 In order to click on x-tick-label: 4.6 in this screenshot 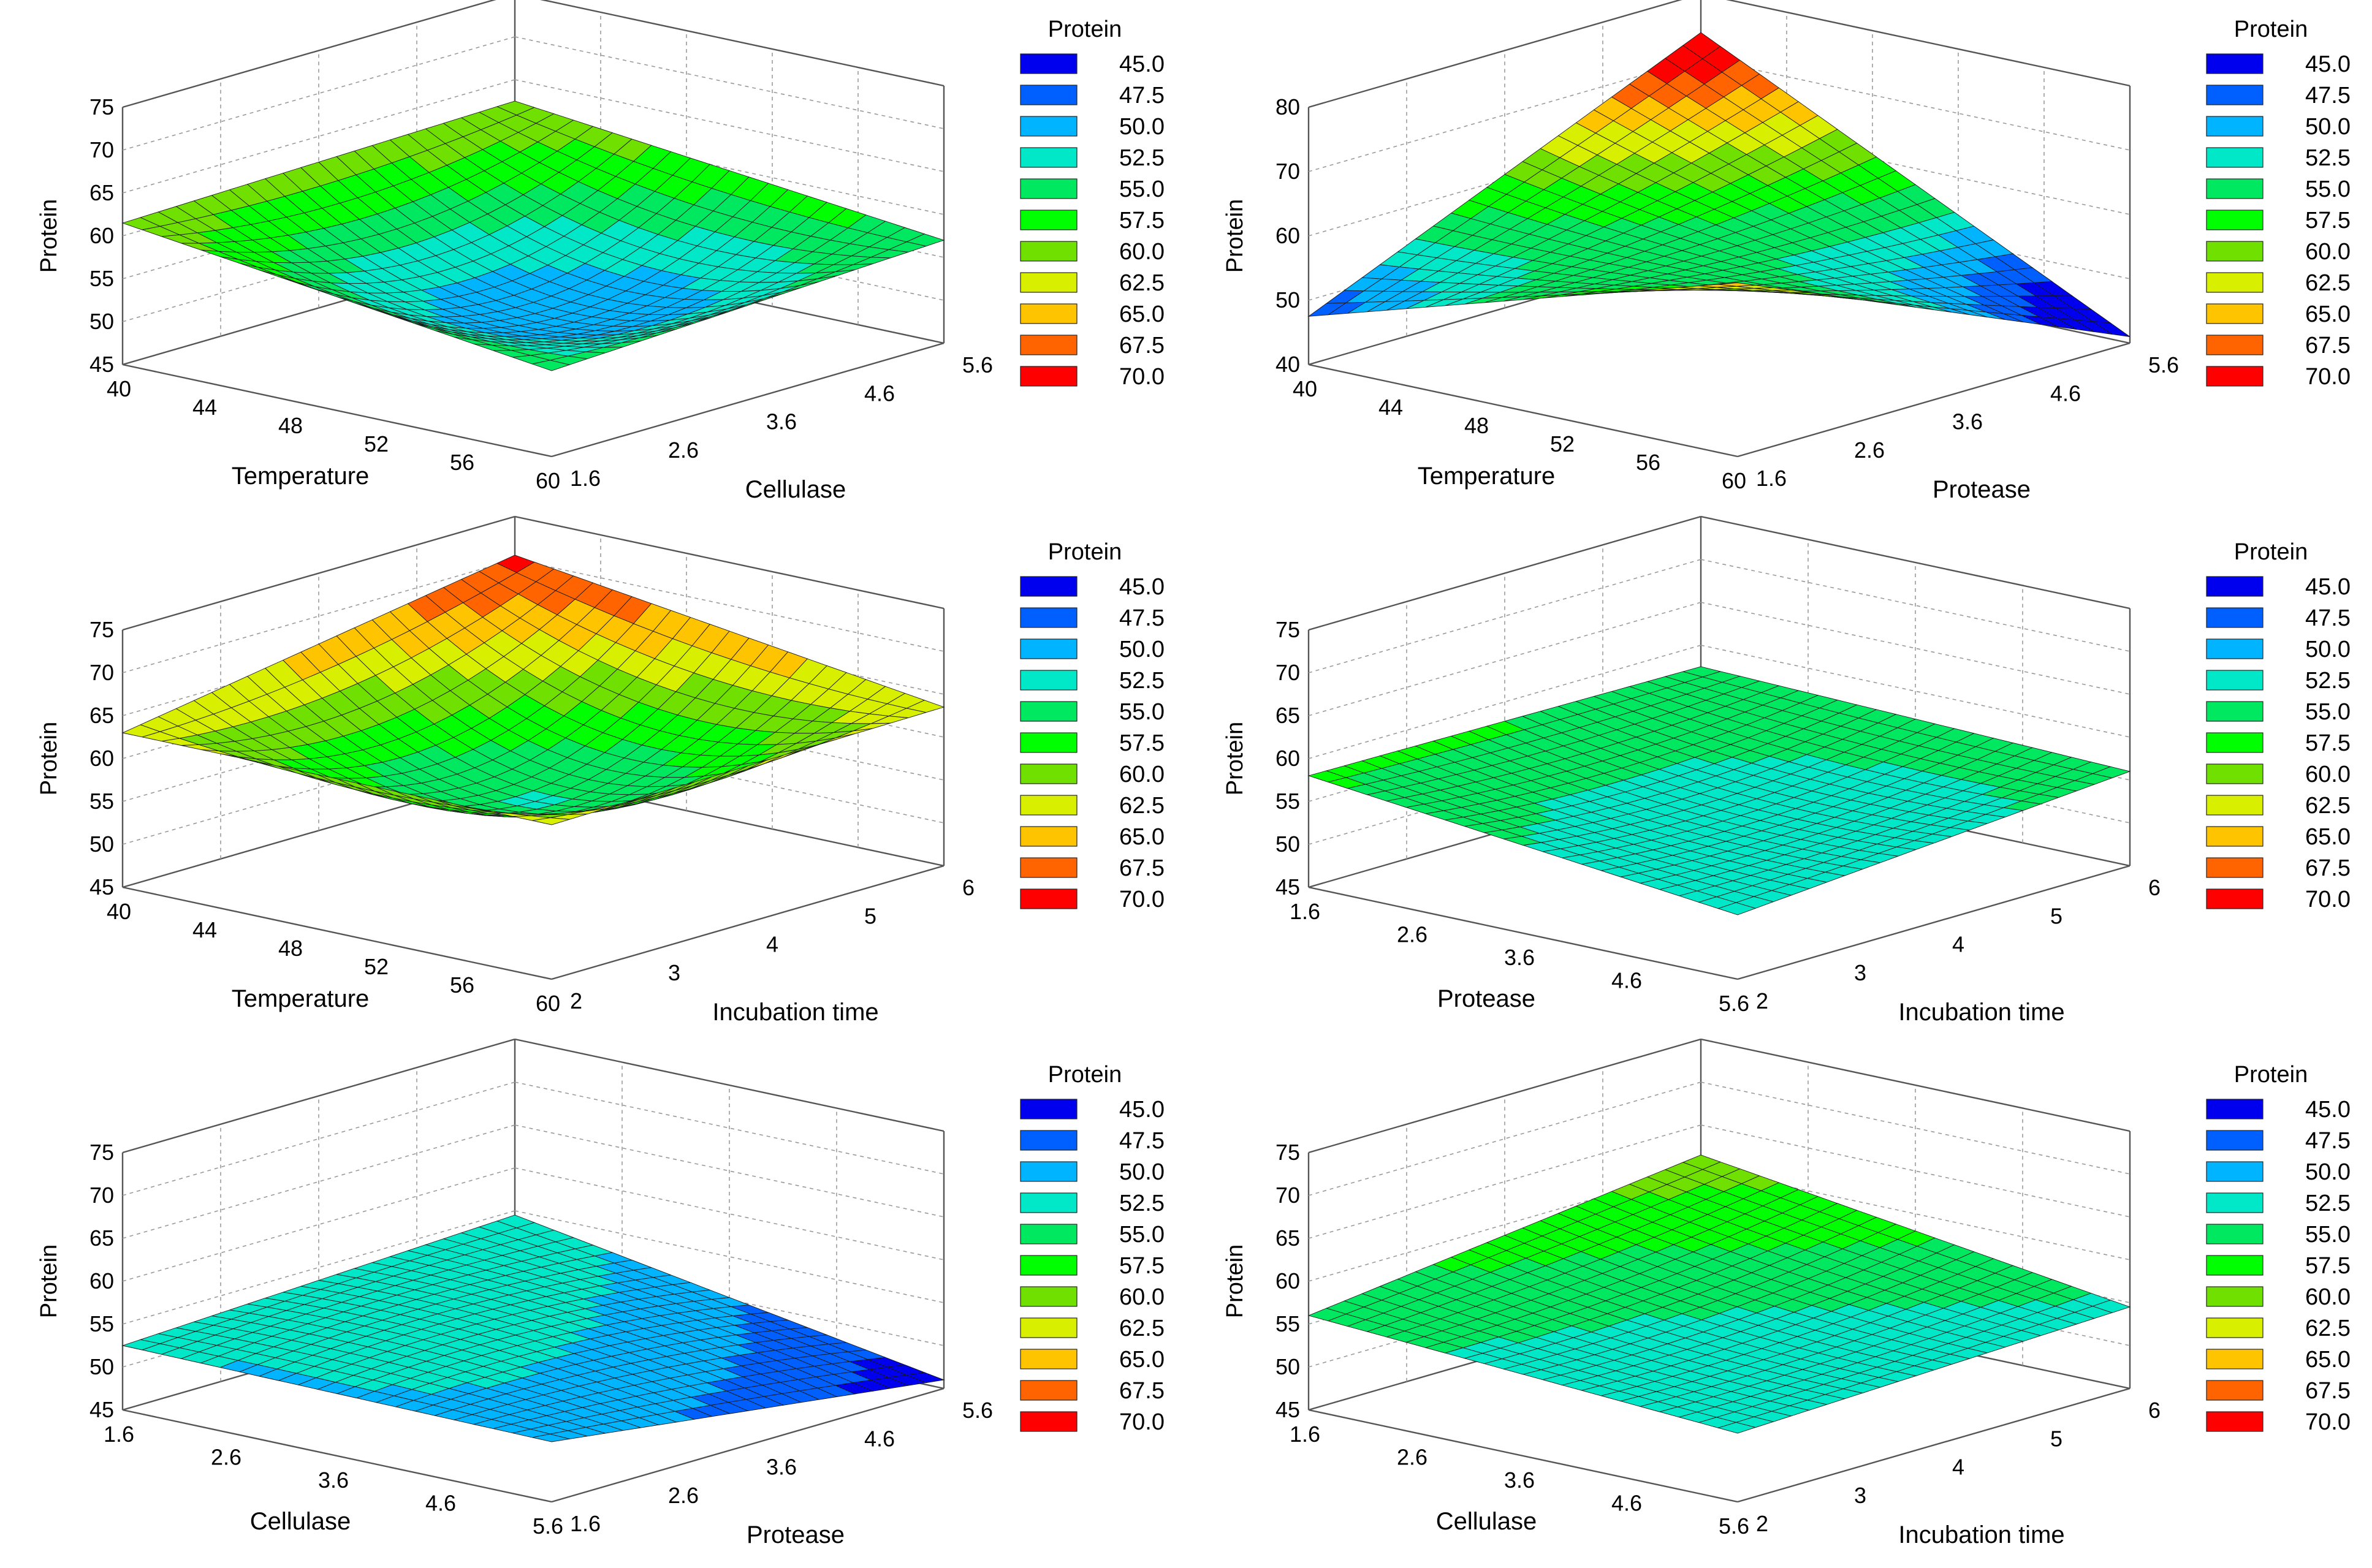, I will do `click(441, 1504)`.